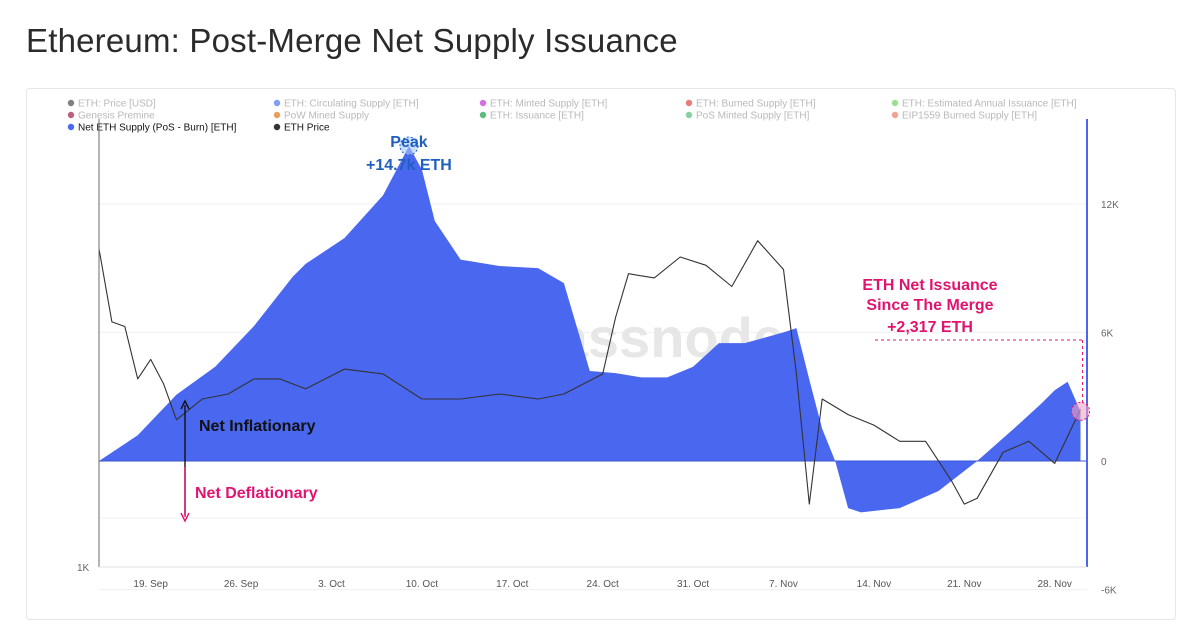 Image resolution: width=1200 pixels, height=628 pixels. What do you see at coordinates (256, 493) in the screenshot?
I see `net-deflationary-label: Net Deflationary` at bounding box center [256, 493].